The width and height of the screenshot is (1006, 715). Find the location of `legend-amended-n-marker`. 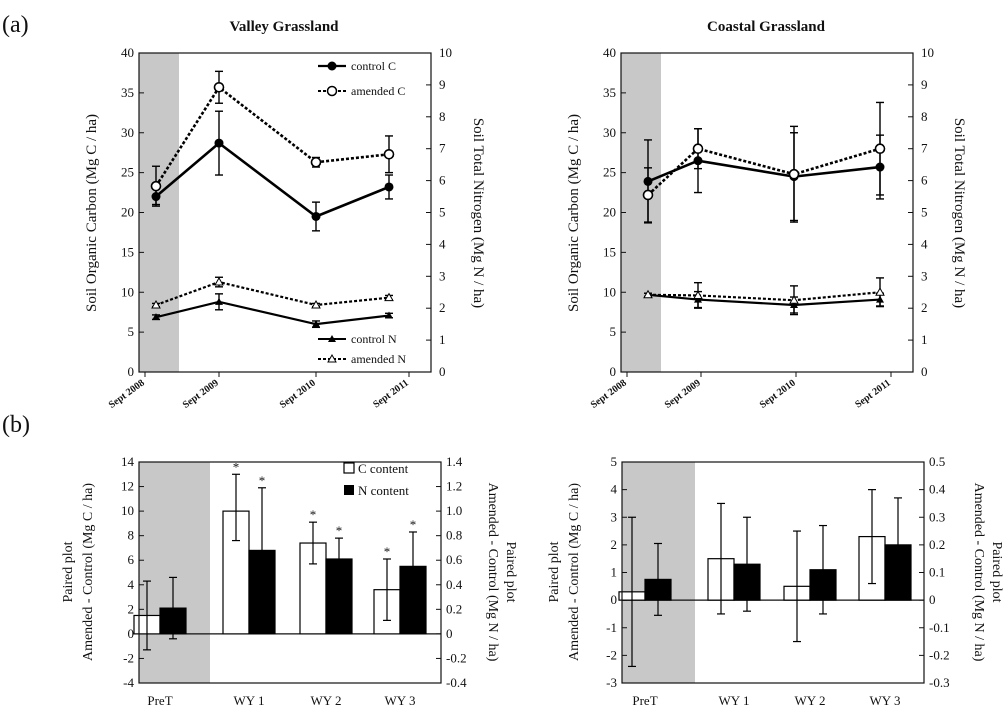

legend-amended-n-marker is located at coordinates (332, 358).